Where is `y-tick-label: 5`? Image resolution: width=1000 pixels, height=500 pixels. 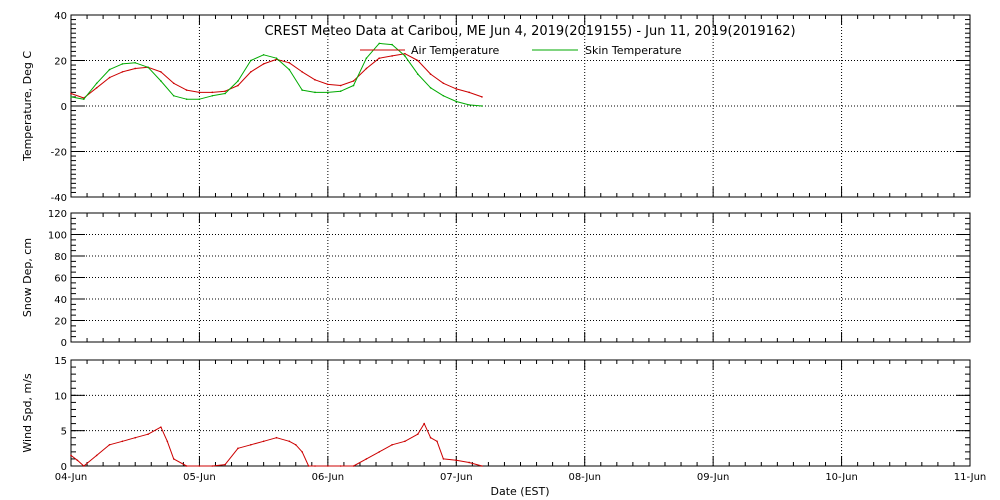 y-tick-label: 5 is located at coordinates (64, 432).